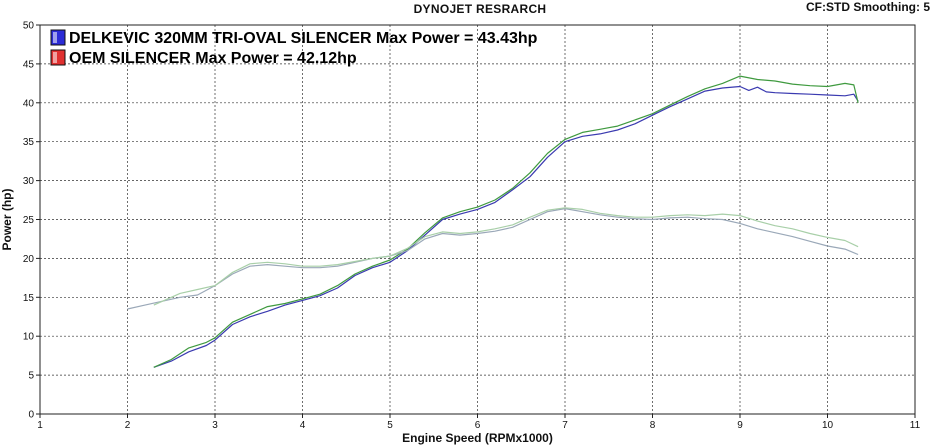  What do you see at coordinates (31, 376) in the screenshot?
I see `y-tick-label: 5` at bounding box center [31, 376].